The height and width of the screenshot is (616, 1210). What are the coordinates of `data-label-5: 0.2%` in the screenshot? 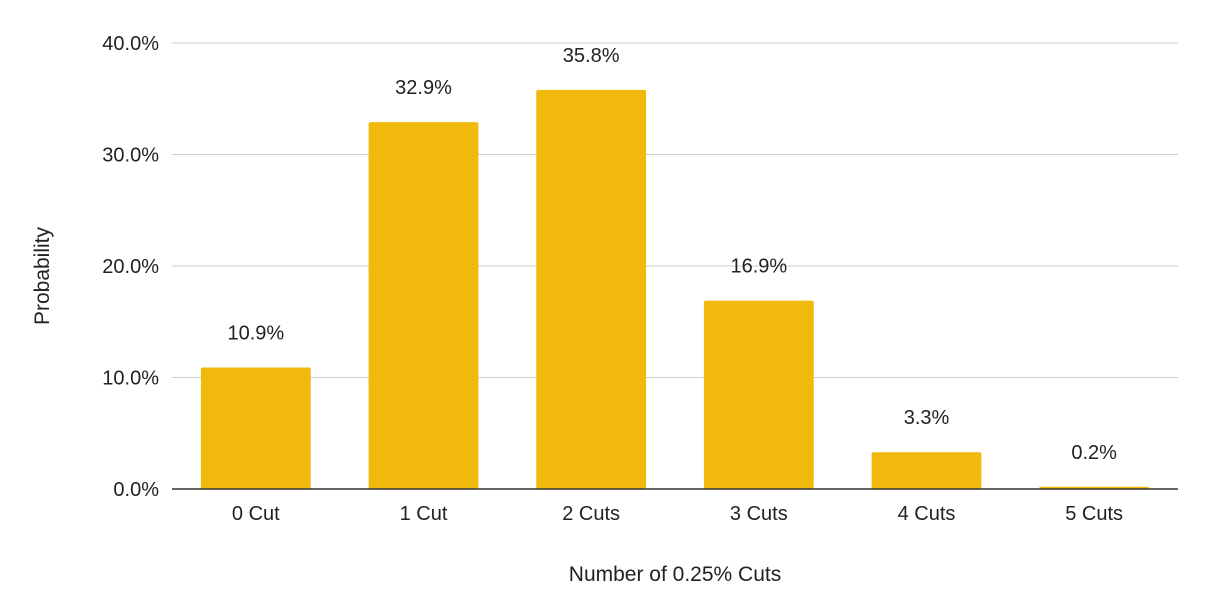 It's located at (1094, 453).